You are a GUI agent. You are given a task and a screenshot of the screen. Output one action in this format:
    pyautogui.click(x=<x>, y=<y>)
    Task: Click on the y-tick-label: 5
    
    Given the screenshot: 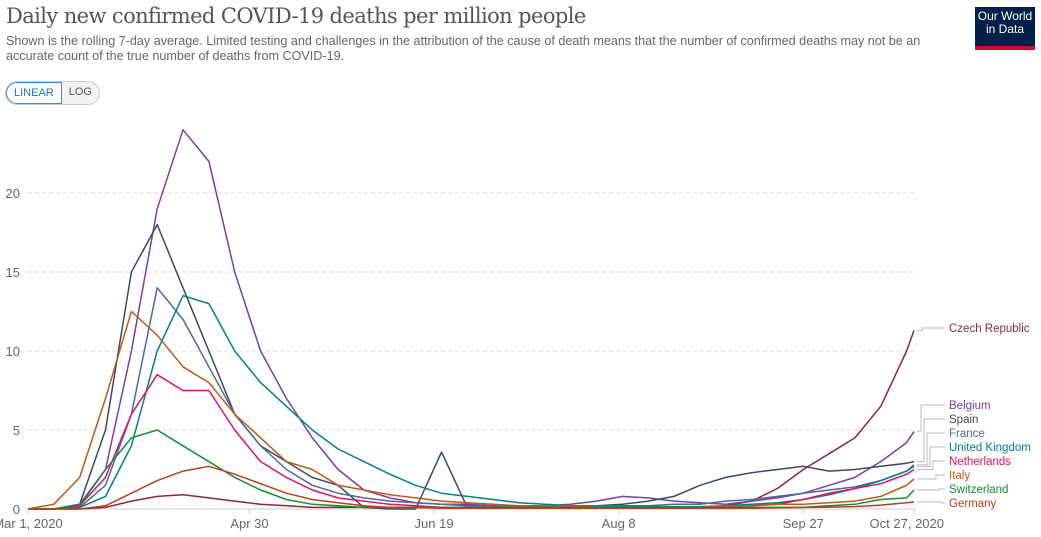 What is the action you would take?
    pyautogui.click(x=16, y=430)
    